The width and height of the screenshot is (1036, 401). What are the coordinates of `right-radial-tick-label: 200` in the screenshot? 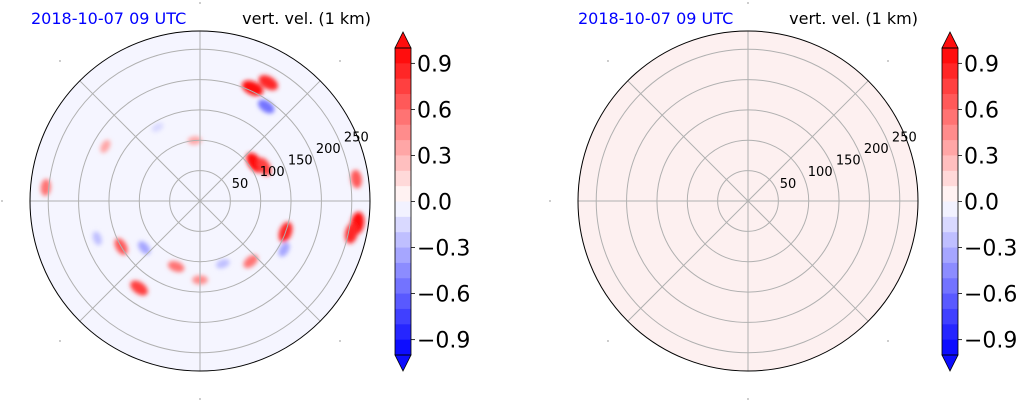 It's located at (876, 149).